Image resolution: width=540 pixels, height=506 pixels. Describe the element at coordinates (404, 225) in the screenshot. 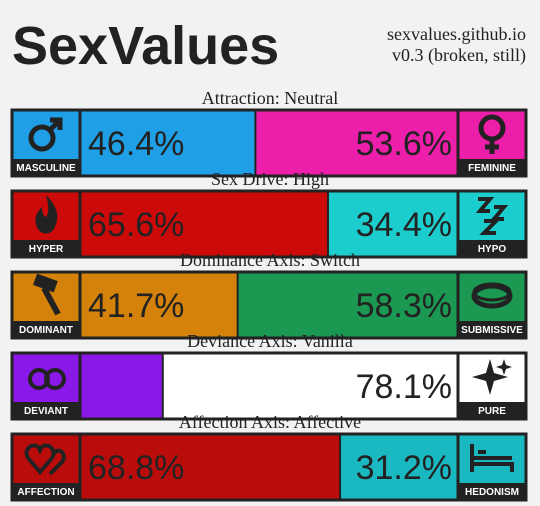

I see `value-label: 34.4%` at that location.